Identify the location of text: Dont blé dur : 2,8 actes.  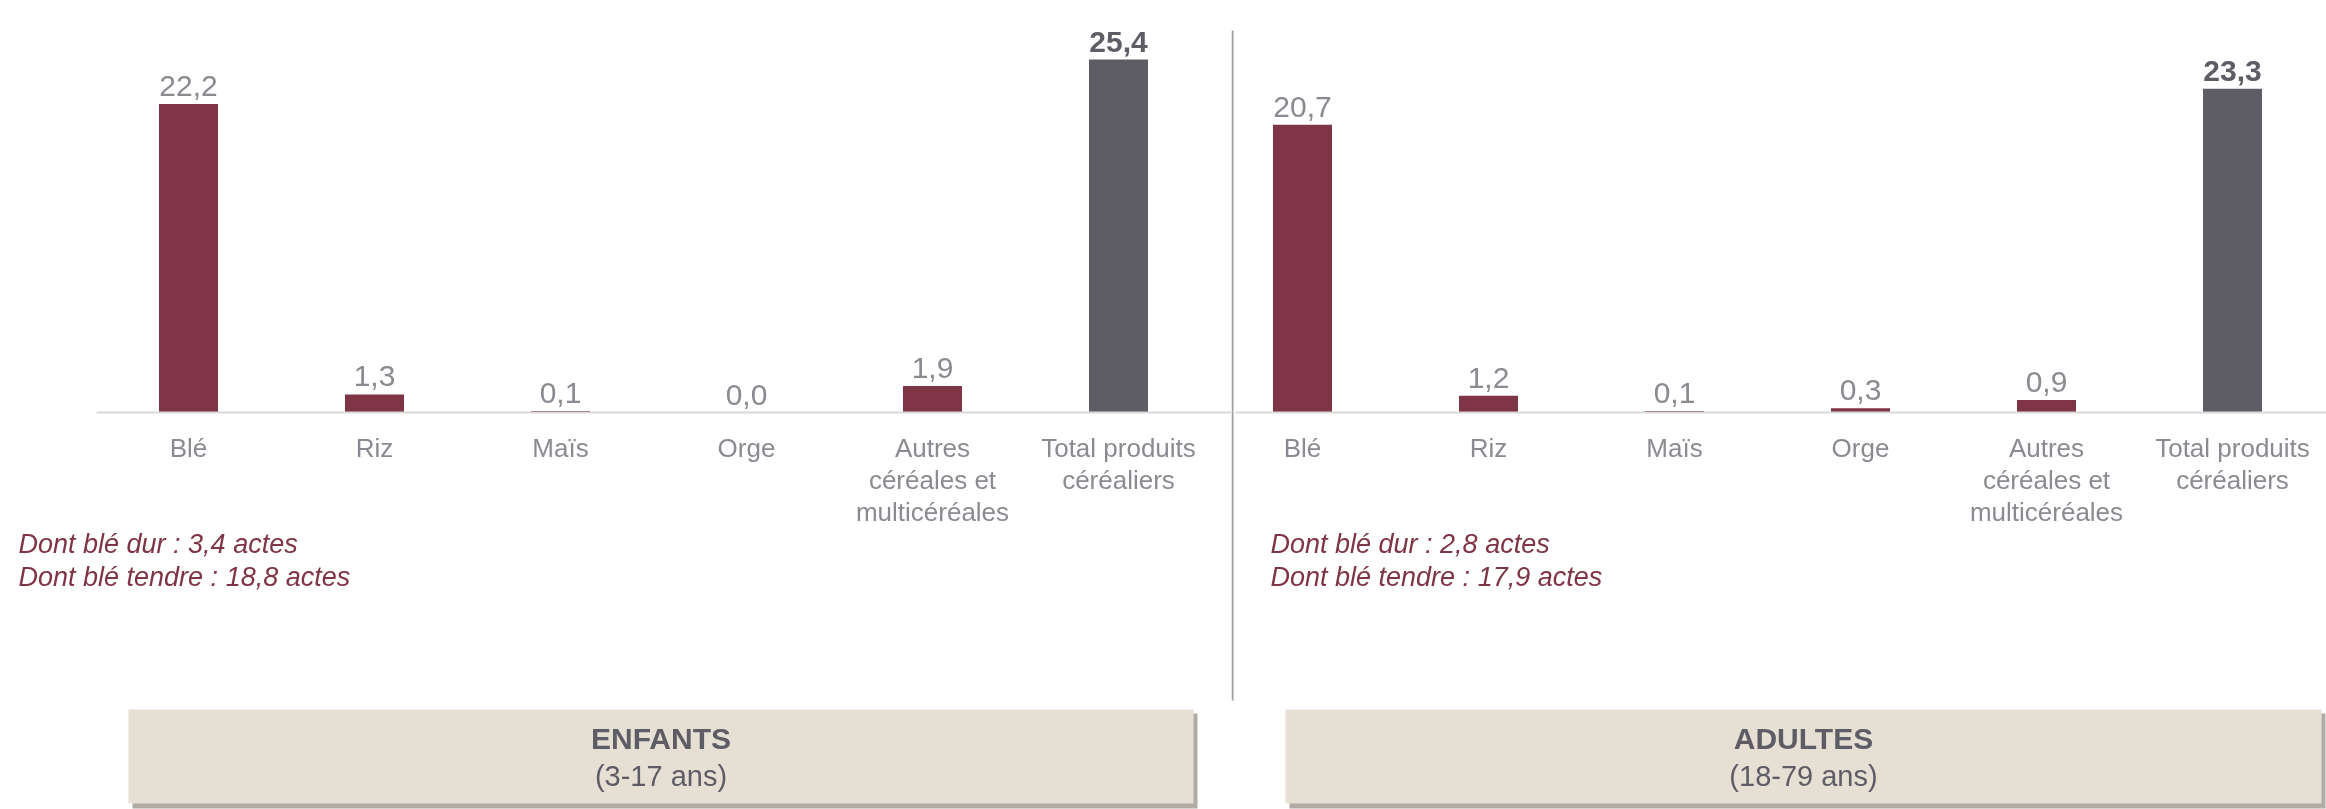
(1410, 543).